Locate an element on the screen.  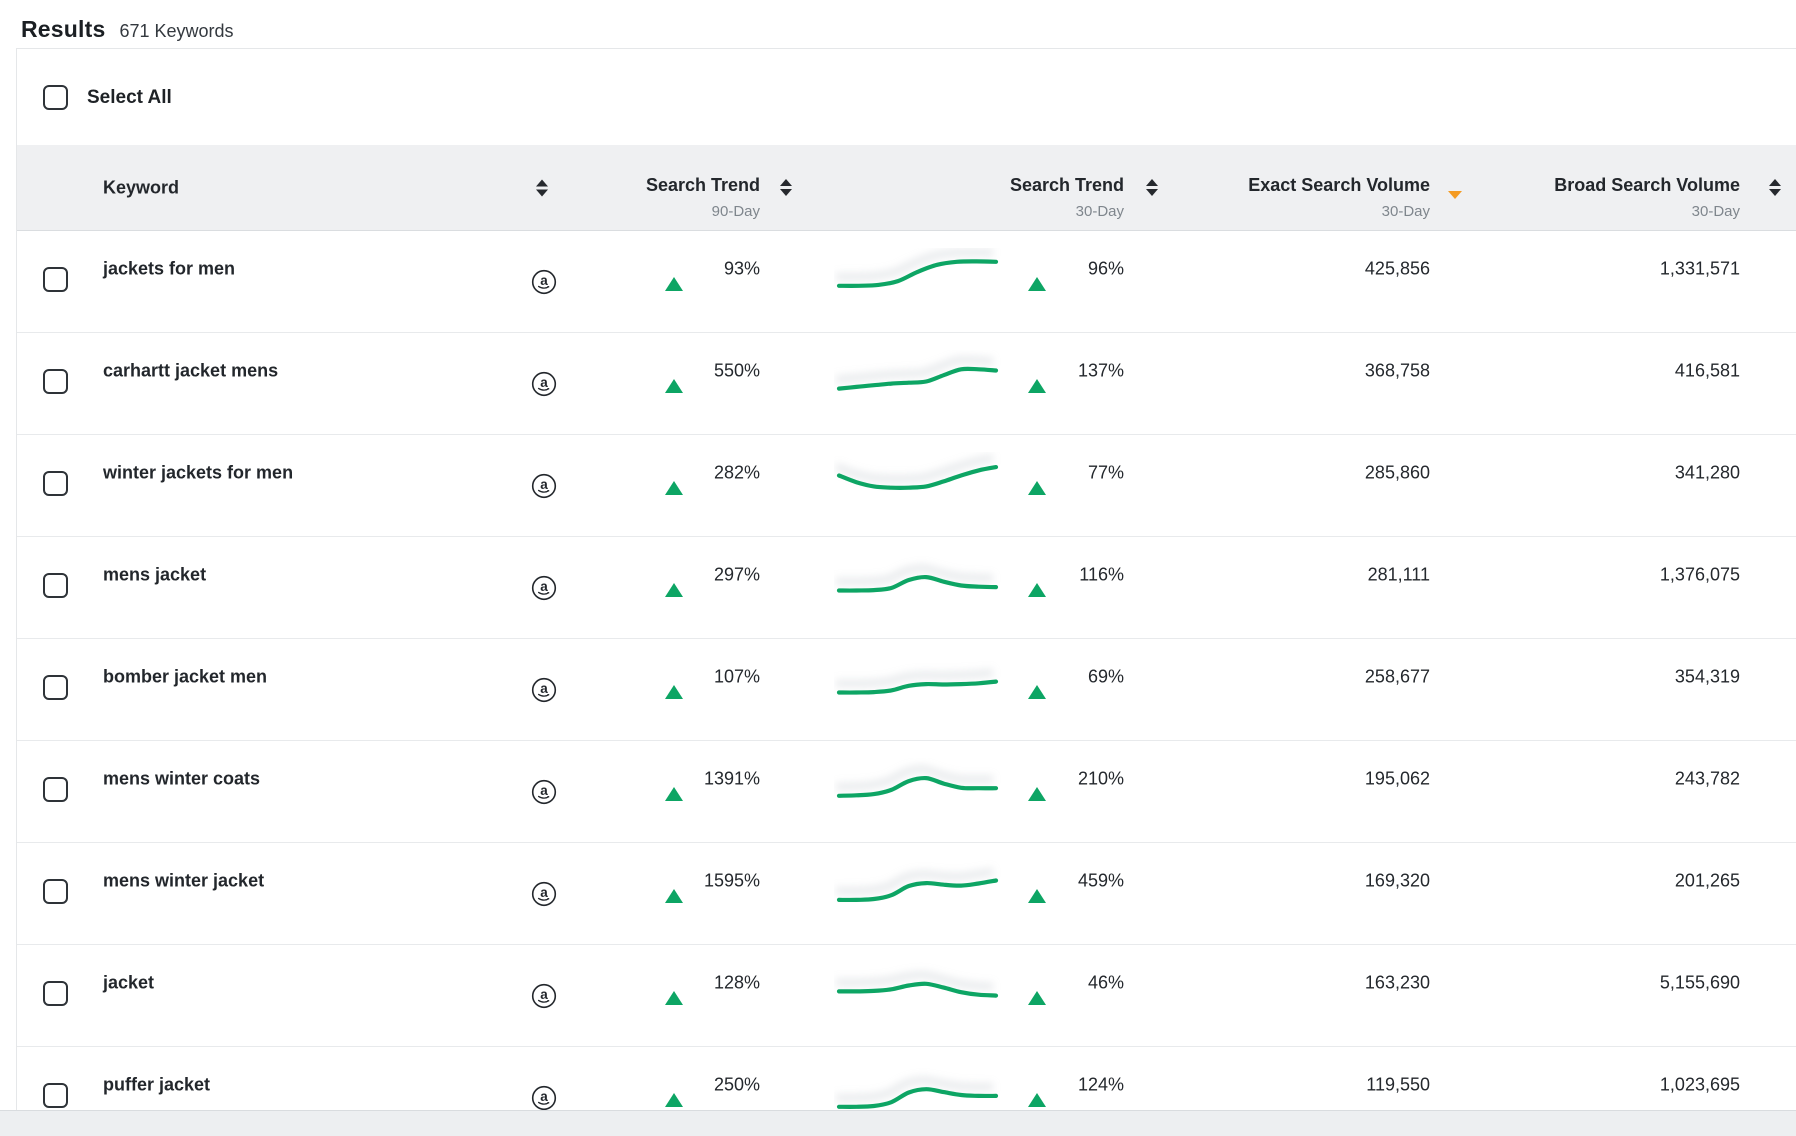
search-trend-30-value: 210% is located at coordinates (1100, 778).